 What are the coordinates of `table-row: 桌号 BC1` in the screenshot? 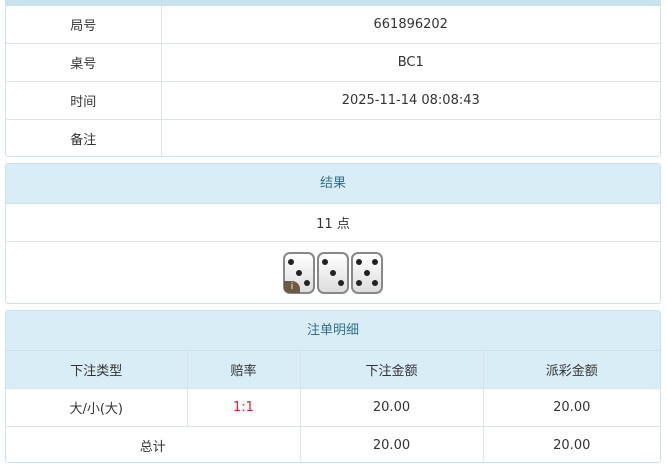 It's located at (333, 62).